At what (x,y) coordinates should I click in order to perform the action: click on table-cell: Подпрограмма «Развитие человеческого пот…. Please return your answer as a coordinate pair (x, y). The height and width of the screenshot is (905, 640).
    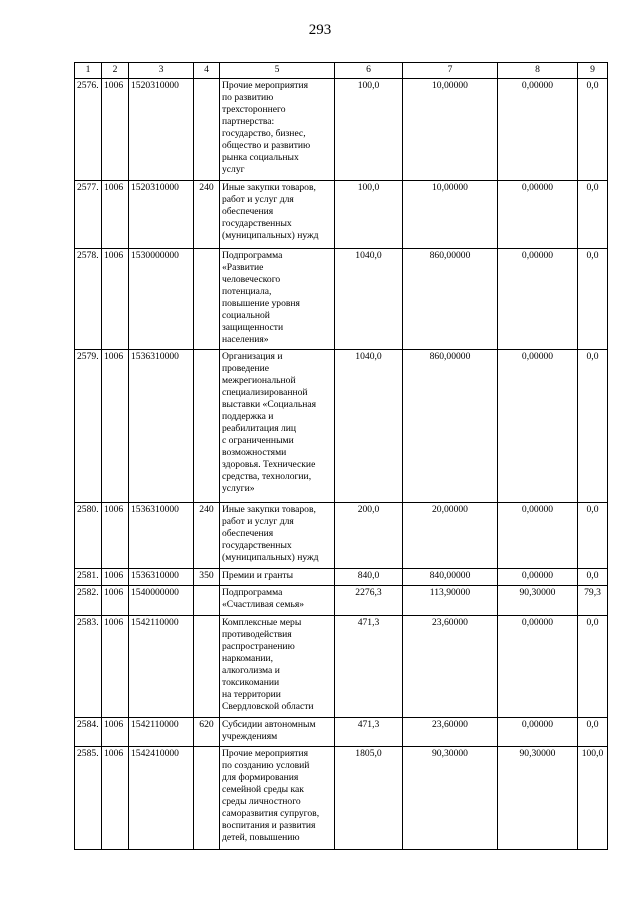
    Looking at the image, I should click on (277, 299).